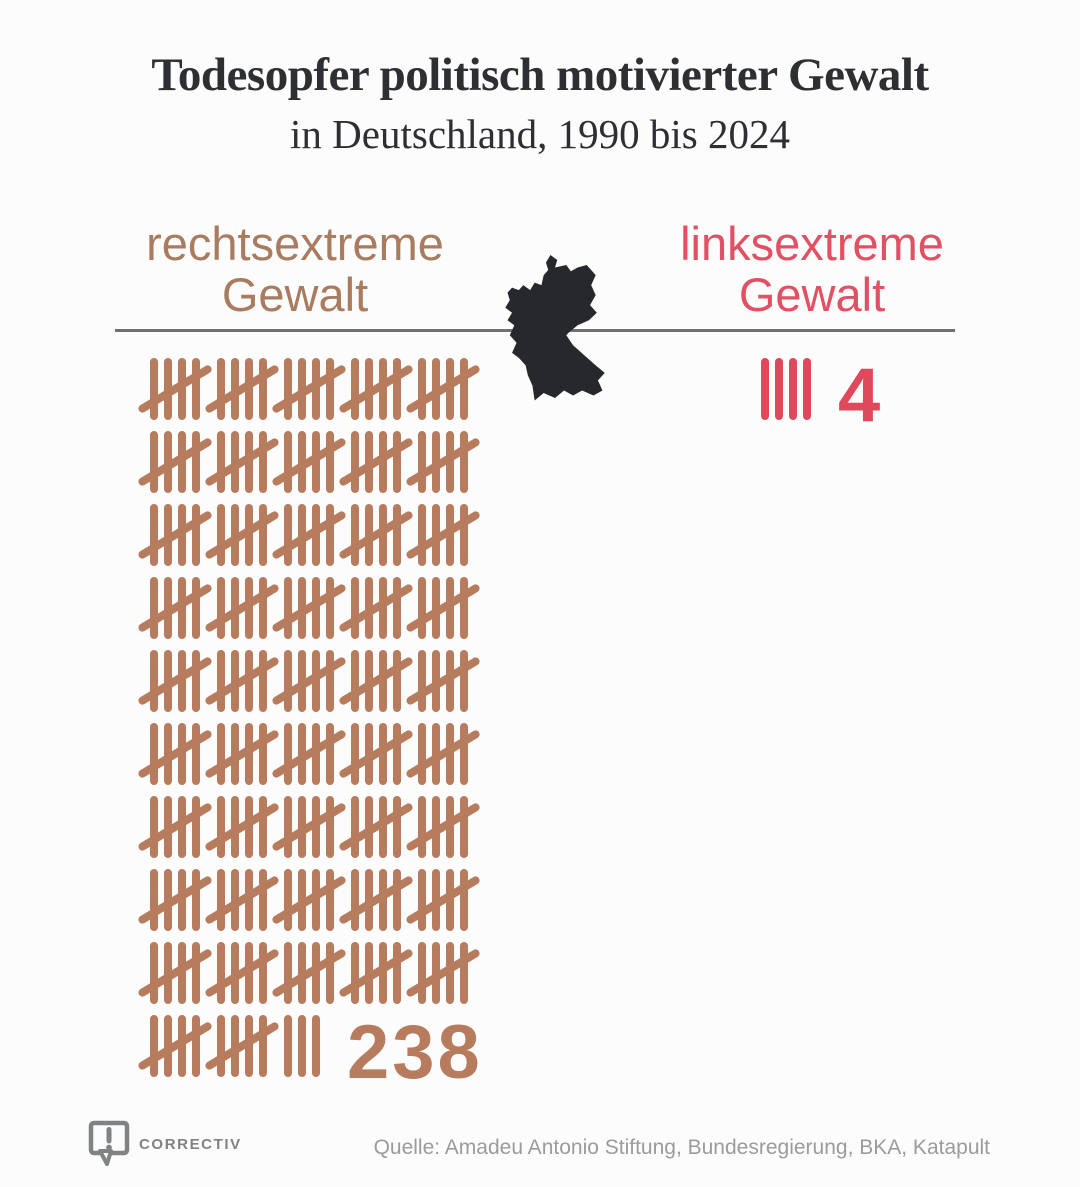 The height and width of the screenshot is (1187, 1080). I want to click on correctiv-logo: CORRECTIV, so click(165, 1144).